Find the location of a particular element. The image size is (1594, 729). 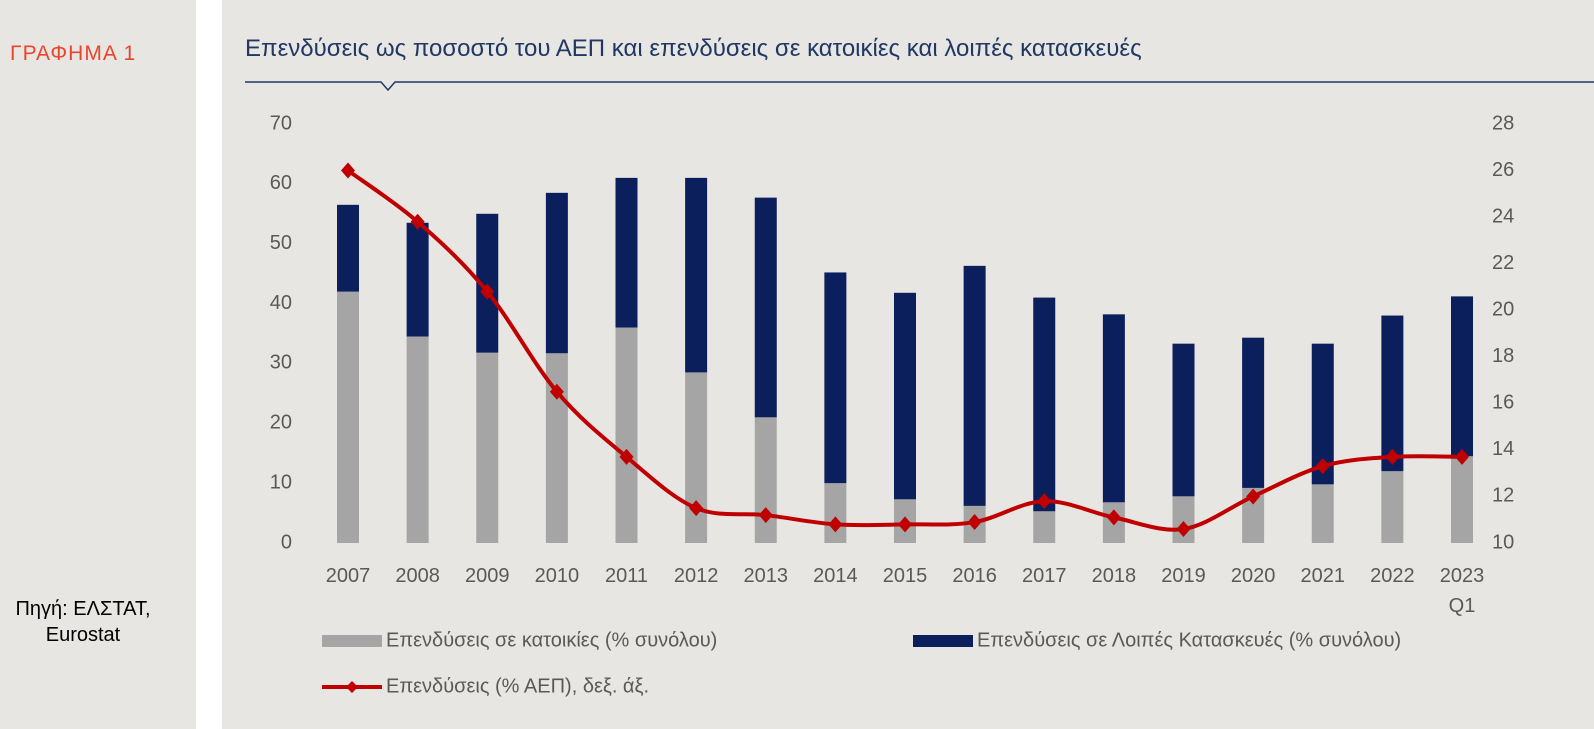

x-tick-label: 2007 is located at coordinates (348, 576).